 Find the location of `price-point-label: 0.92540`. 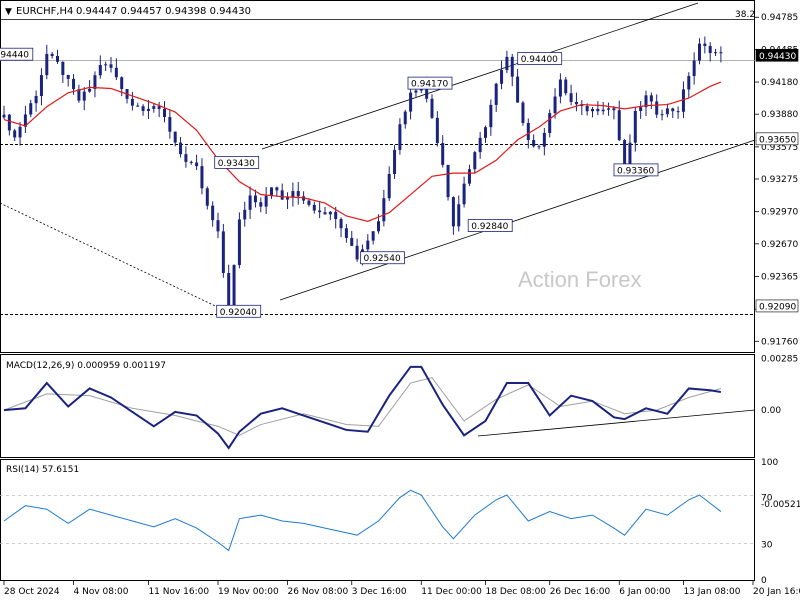

price-point-label: 0.92540 is located at coordinates (382, 257).